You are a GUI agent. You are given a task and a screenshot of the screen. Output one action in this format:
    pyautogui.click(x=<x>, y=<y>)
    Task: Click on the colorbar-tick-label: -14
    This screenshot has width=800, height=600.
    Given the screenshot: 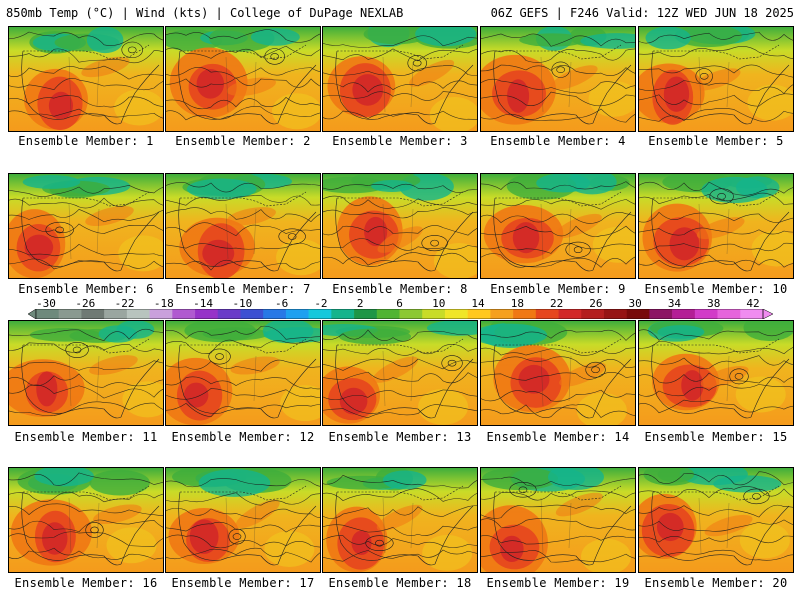 What is the action you would take?
    pyautogui.click(x=203, y=303)
    